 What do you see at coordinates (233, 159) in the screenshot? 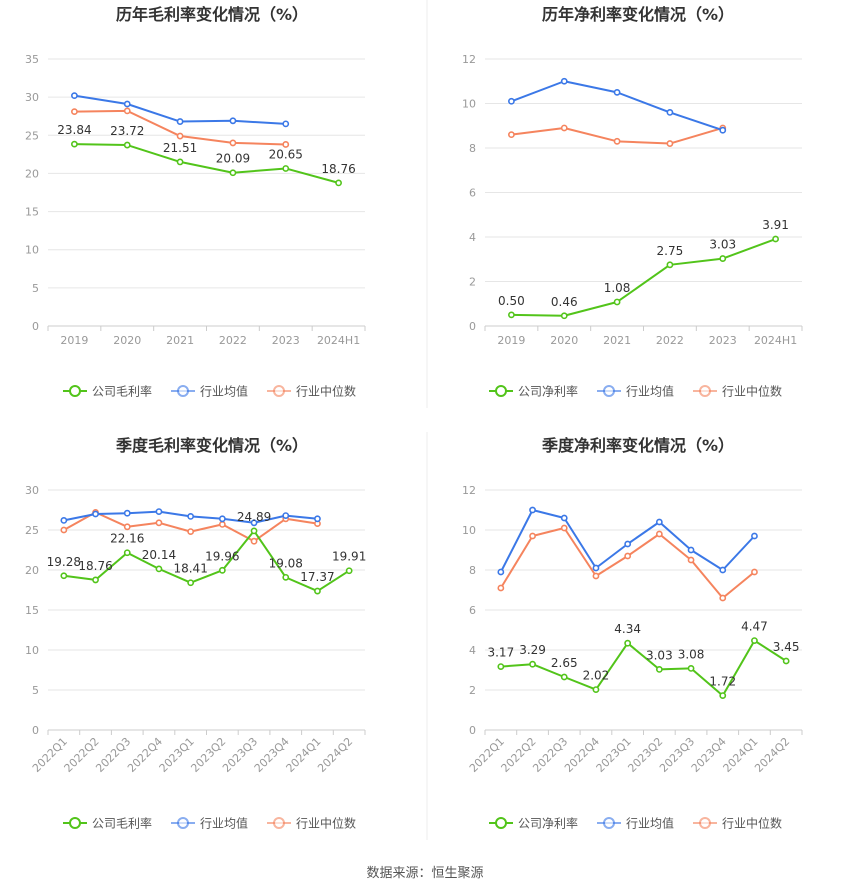
I see `chart1-data-label: 20.09` at bounding box center [233, 159].